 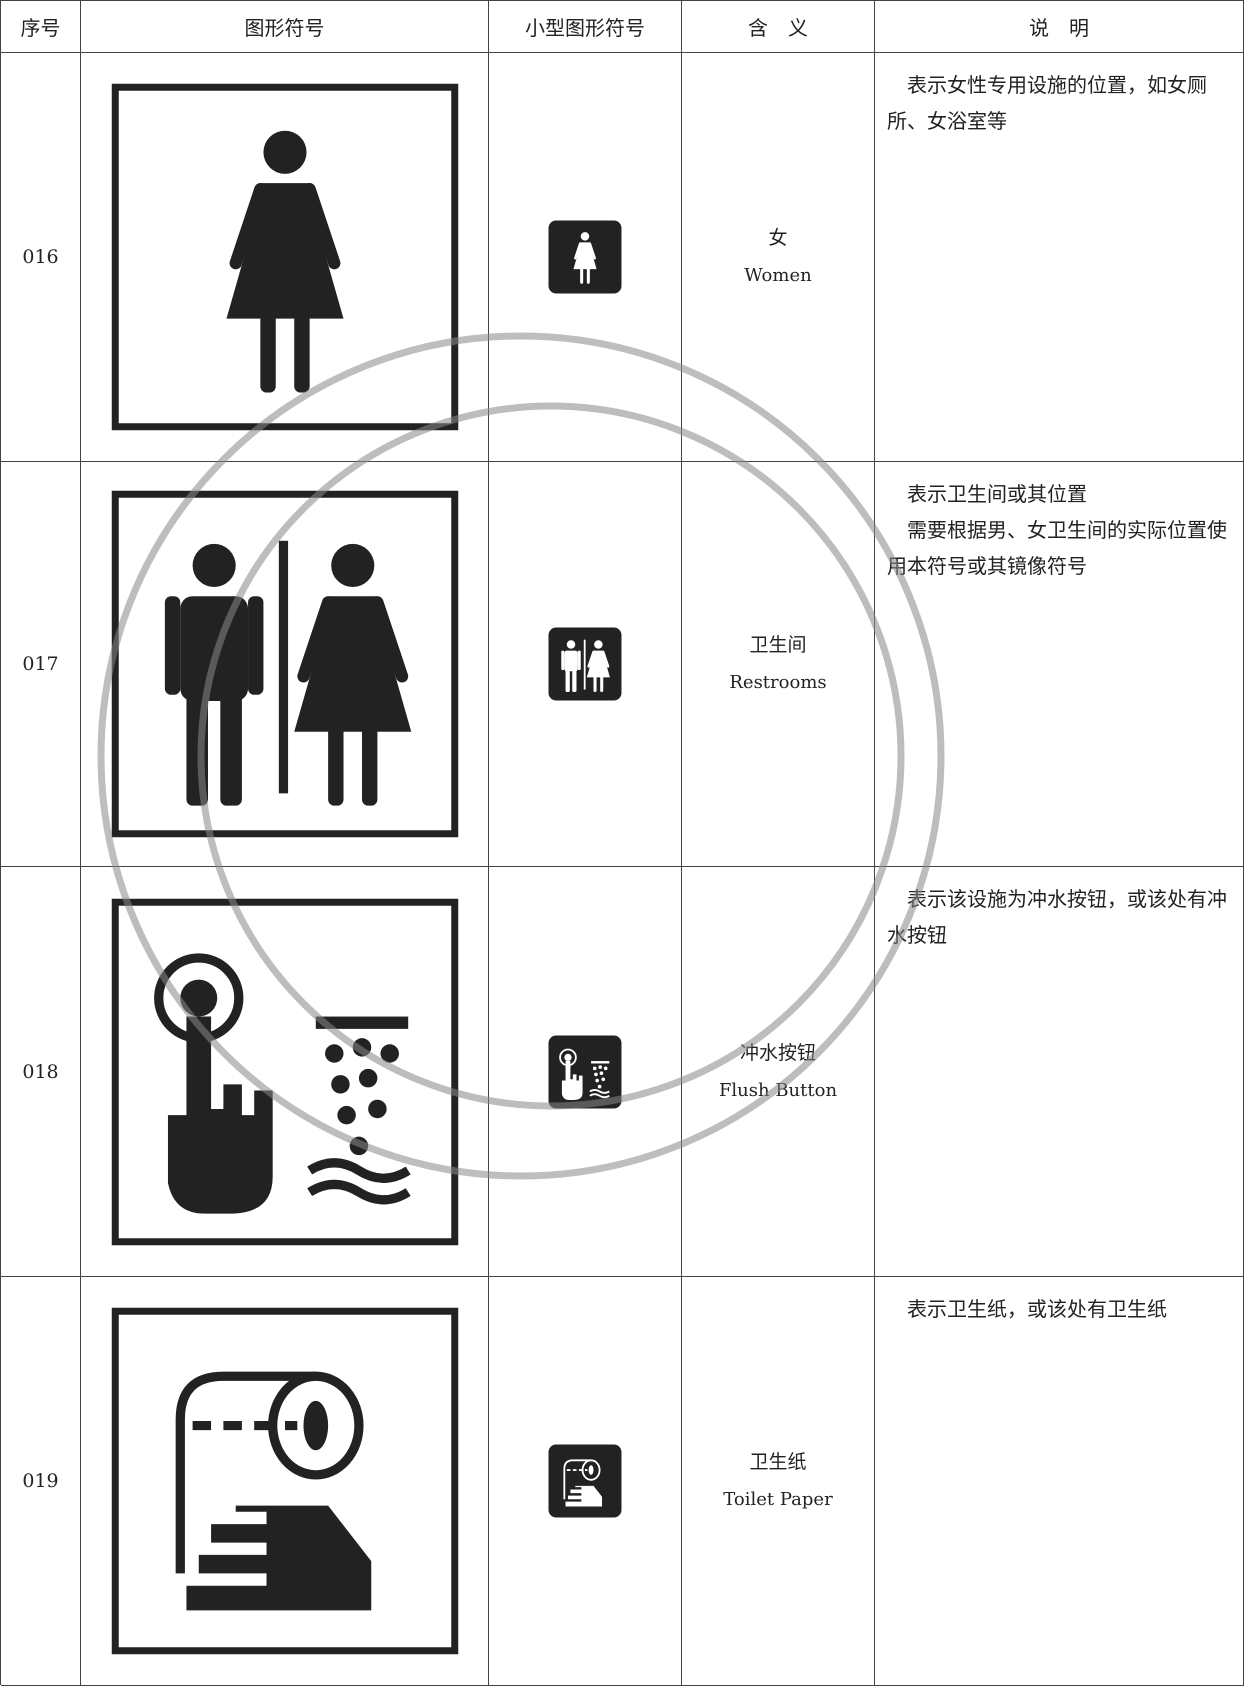 What do you see at coordinates (41, 1481) in the screenshot?
I see `row-number: 019` at bounding box center [41, 1481].